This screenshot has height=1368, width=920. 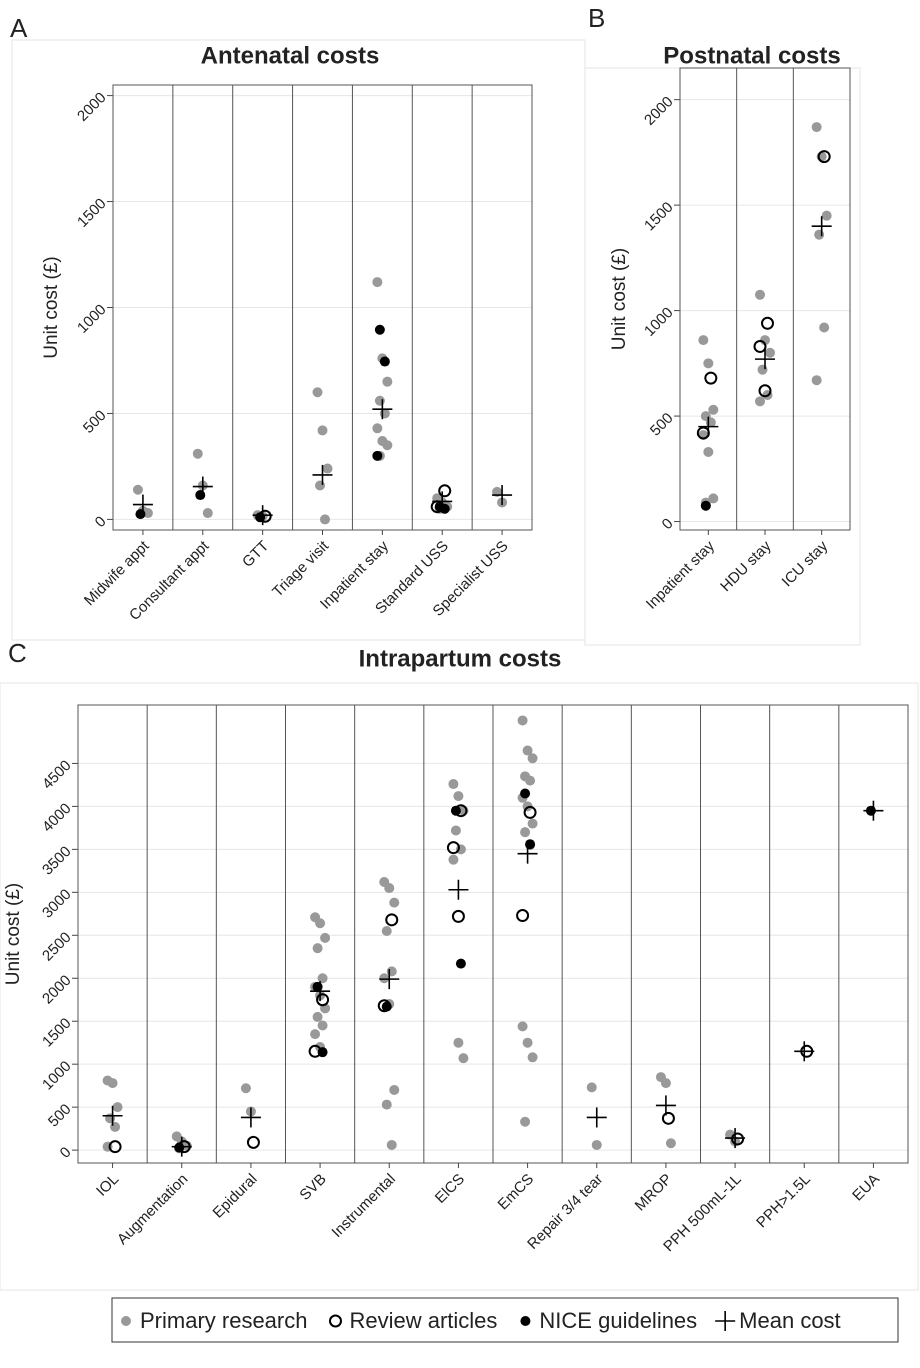 What do you see at coordinates (783, 1201) in the screenshot?
I see `x-tick-label: PPH>1.5L` at bounding box center [783, 1201].